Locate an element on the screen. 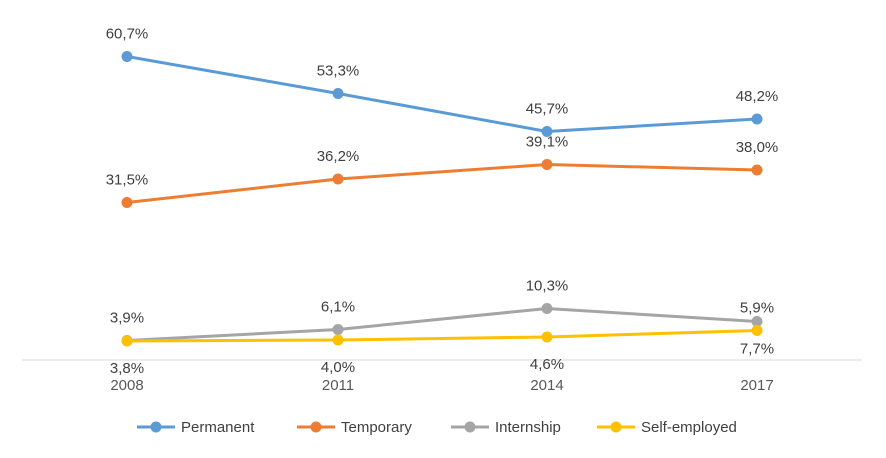  data-label: 3,8% is located at coordinates (127, 368).